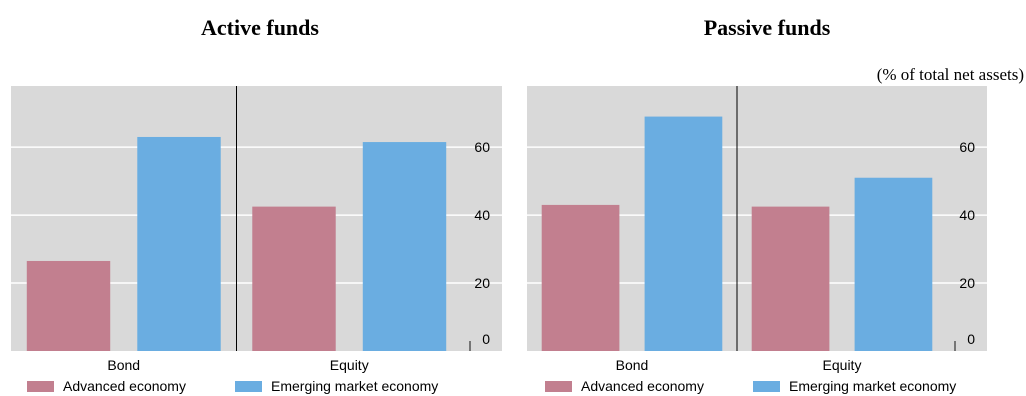 The width and height of the screenshot is (1026, 396). Describe the element at coordinates (950, 74) in the screenshot. I see `units-note: (% of total net assets)` at that location.